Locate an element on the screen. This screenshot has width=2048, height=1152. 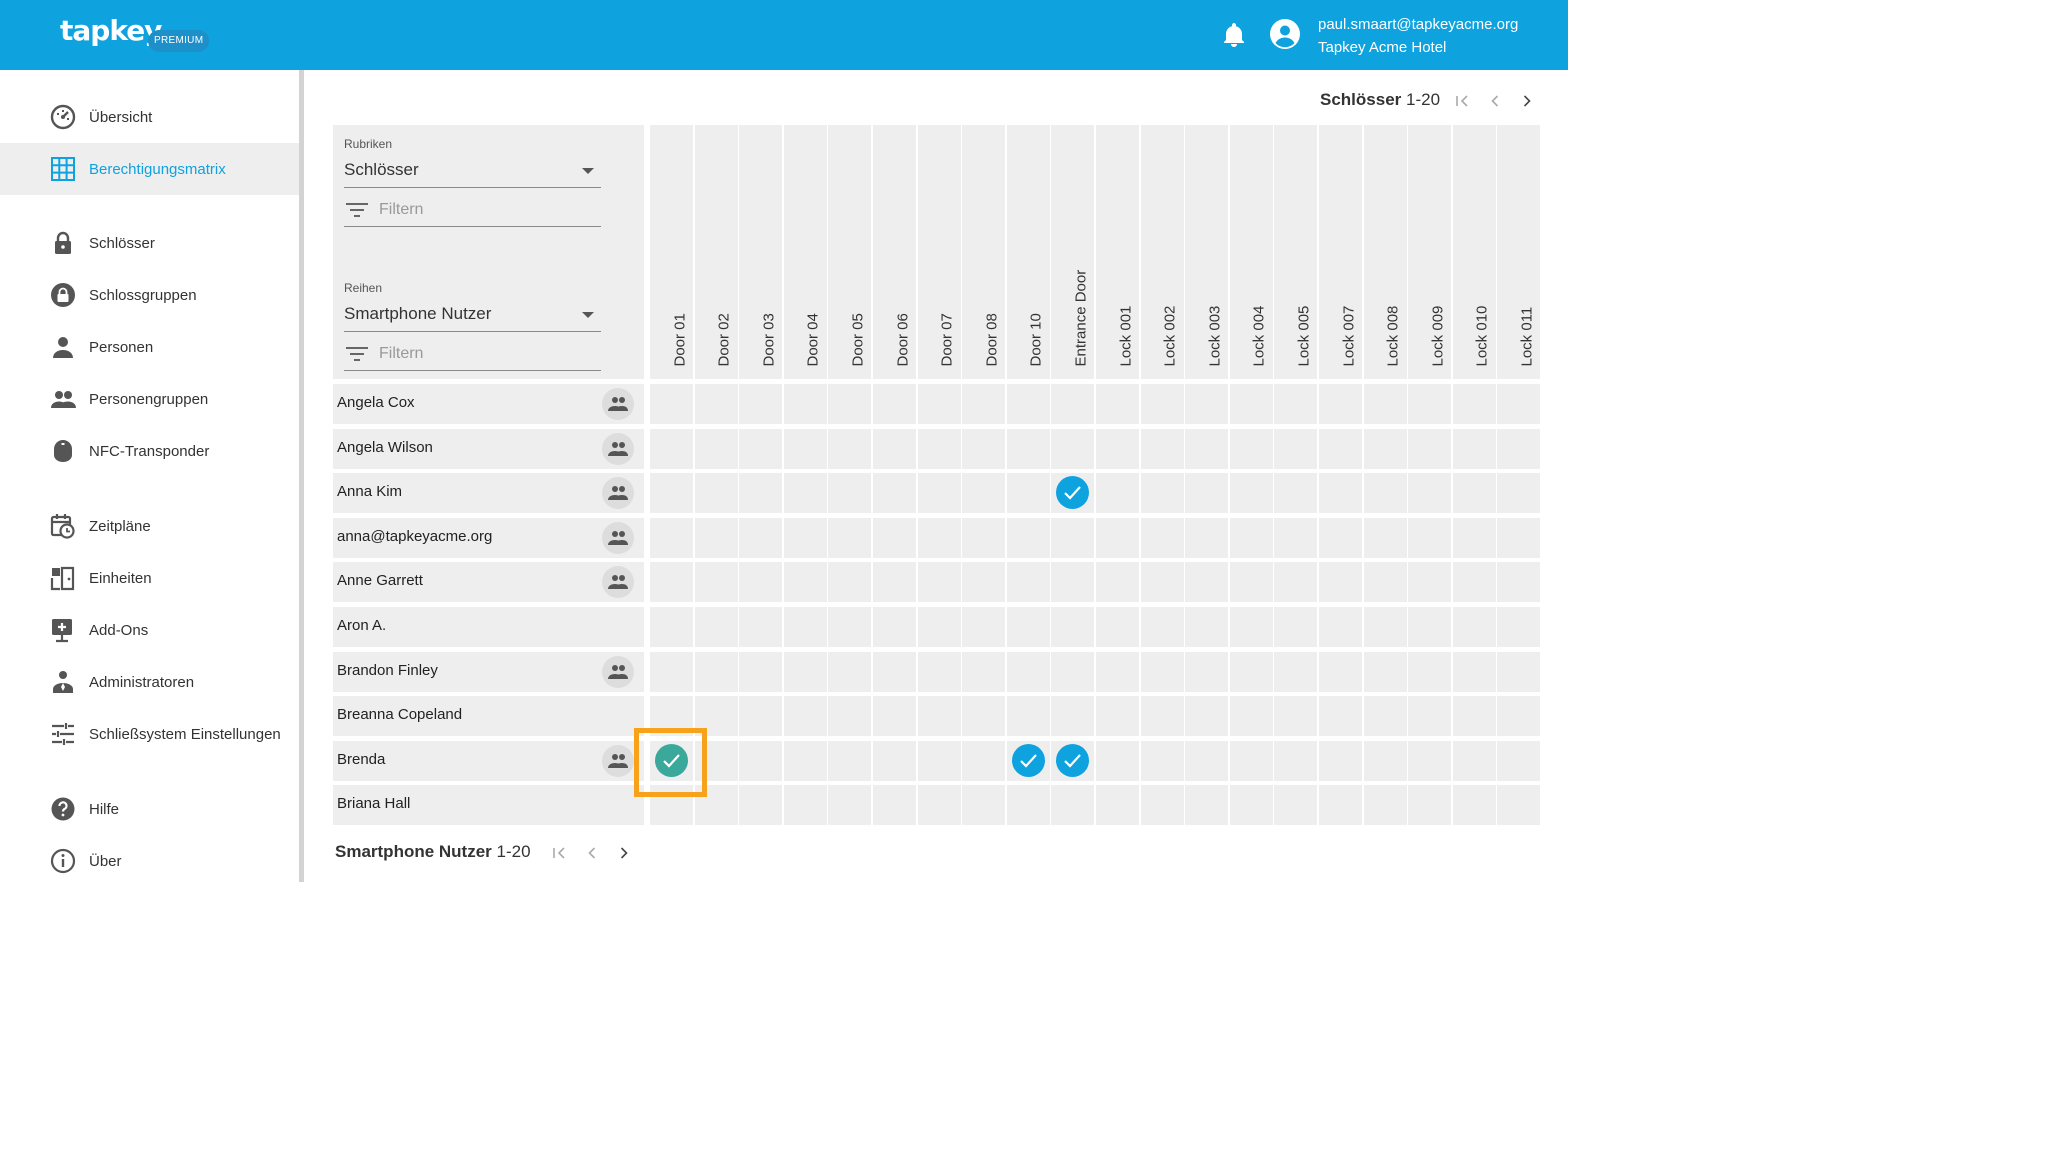
row-header: anna@tapkeyacme.org is located at coordinates (488, 537).